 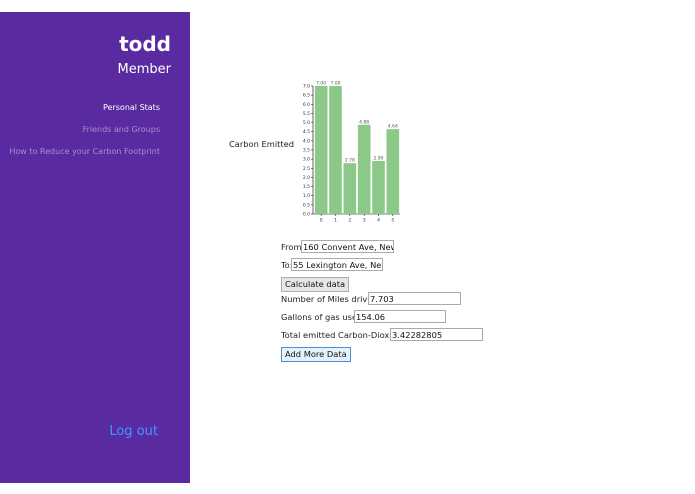 I want to click on nav-link: Personal Stats, so click(x=131, y=107).